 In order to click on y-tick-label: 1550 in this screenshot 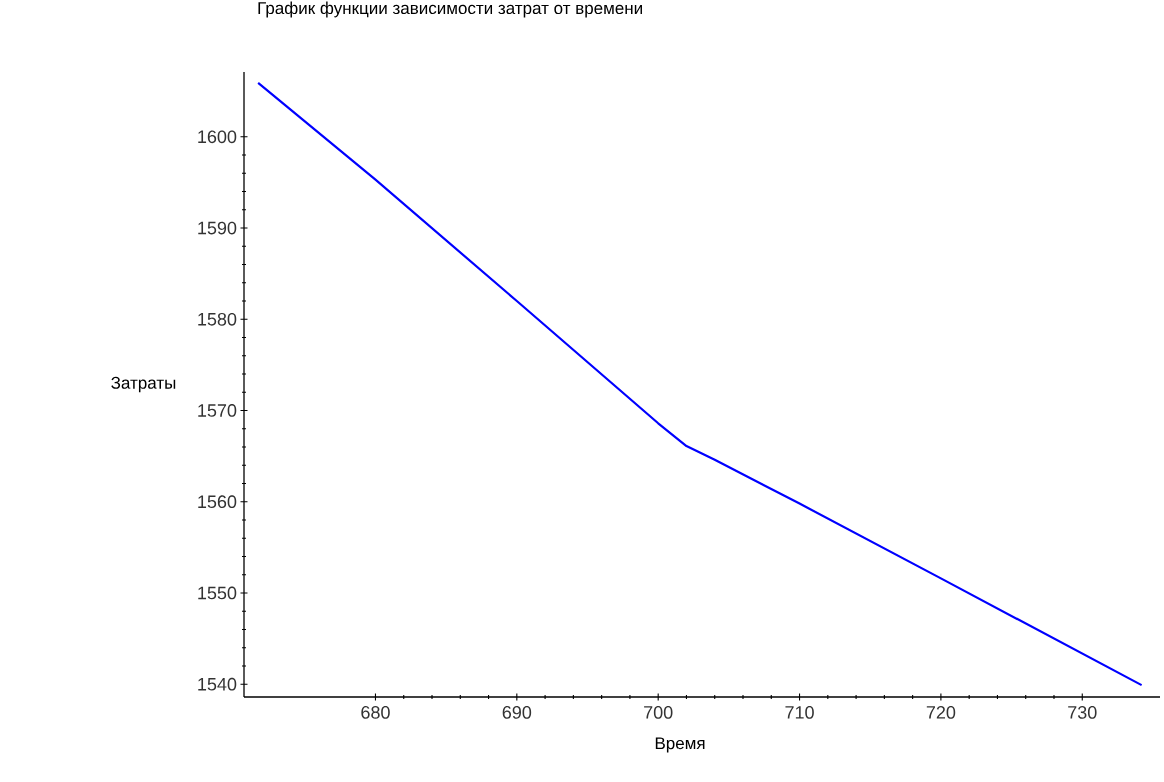, I will do `click(217, 593)`.